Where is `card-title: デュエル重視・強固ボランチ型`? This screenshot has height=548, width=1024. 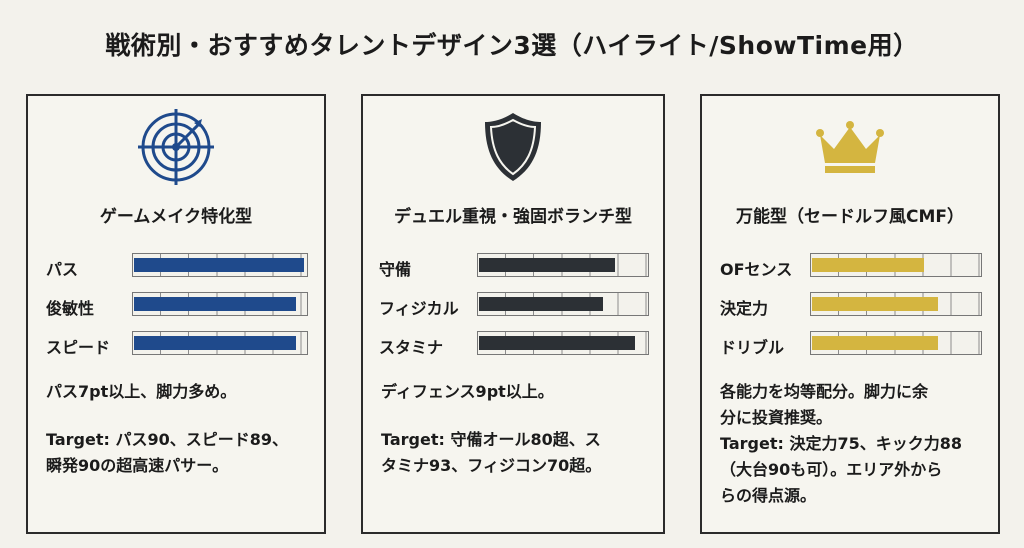
card-title: デュエル重視・強固ボランチ型 is located at coordinates (513, 217).